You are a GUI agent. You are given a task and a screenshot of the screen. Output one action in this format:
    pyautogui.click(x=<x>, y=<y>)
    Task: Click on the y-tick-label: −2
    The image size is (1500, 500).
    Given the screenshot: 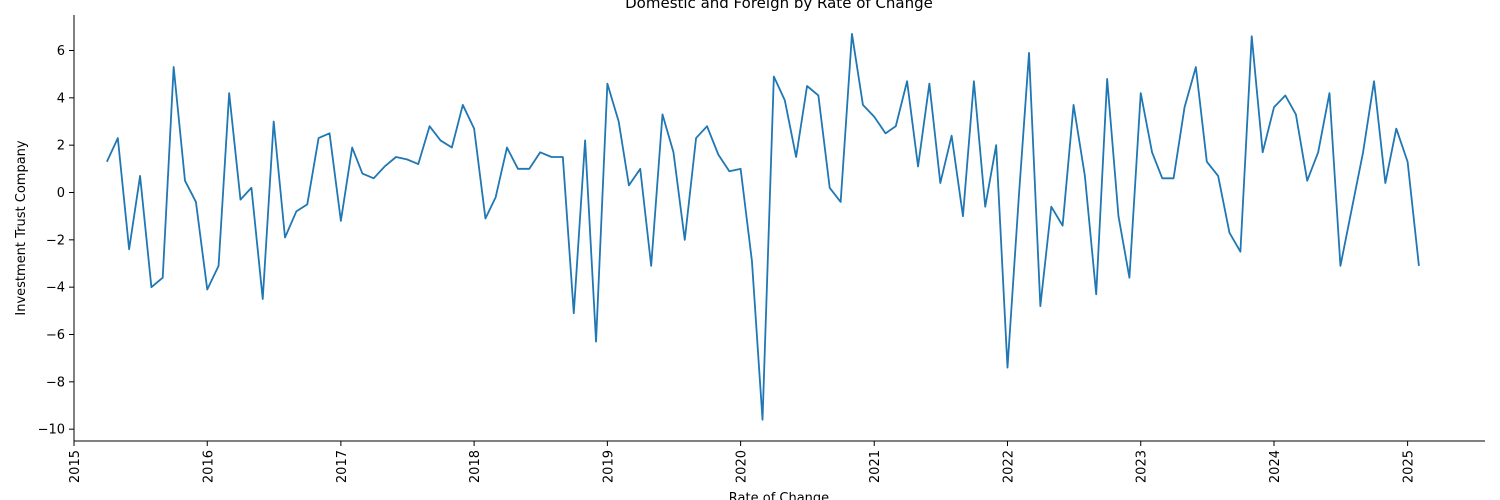 What is the action you would take?
    pyautogui.click(x=55, y=240)
    